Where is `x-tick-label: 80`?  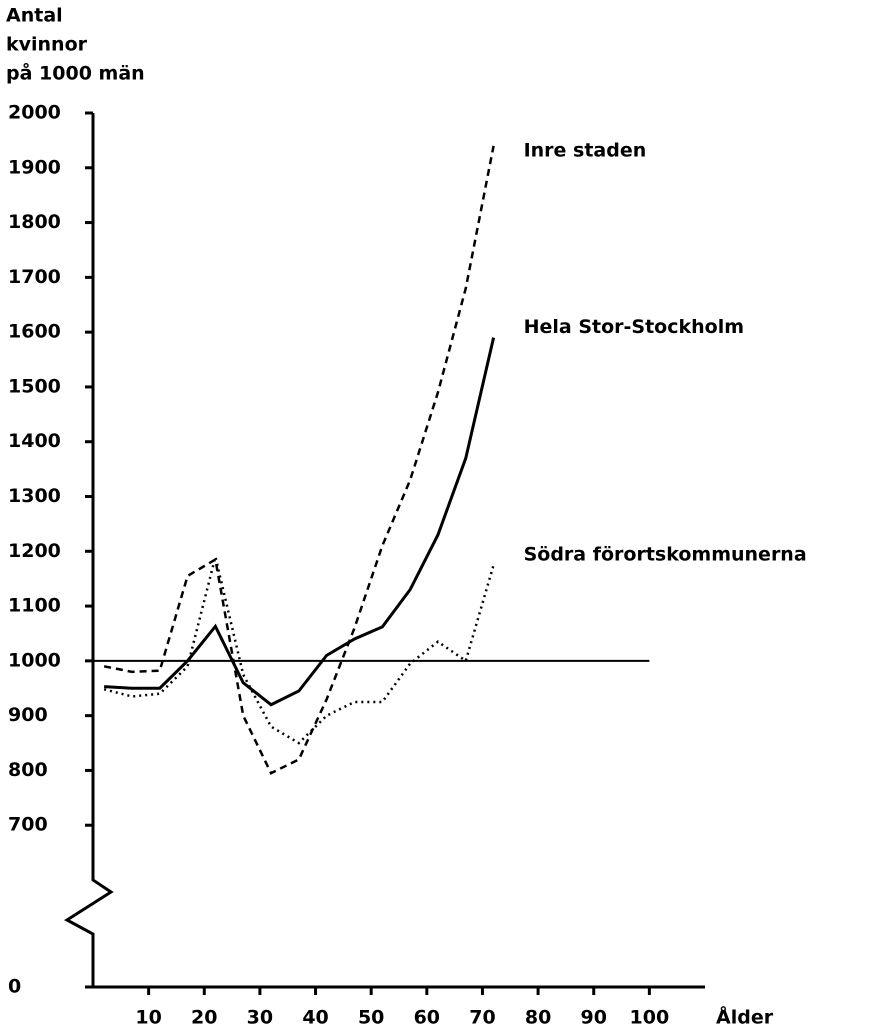
x-tick-label: 80 is located at coordinates (538, 1018).